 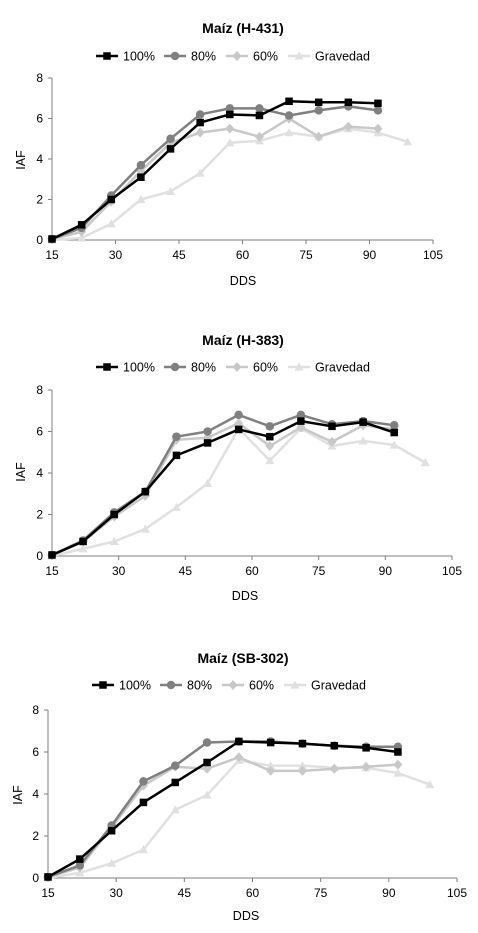 What do you see at coordinates (35, 794) in the screenshot?
I see `y-tick-label: 4` at bounding box center [35, 794].